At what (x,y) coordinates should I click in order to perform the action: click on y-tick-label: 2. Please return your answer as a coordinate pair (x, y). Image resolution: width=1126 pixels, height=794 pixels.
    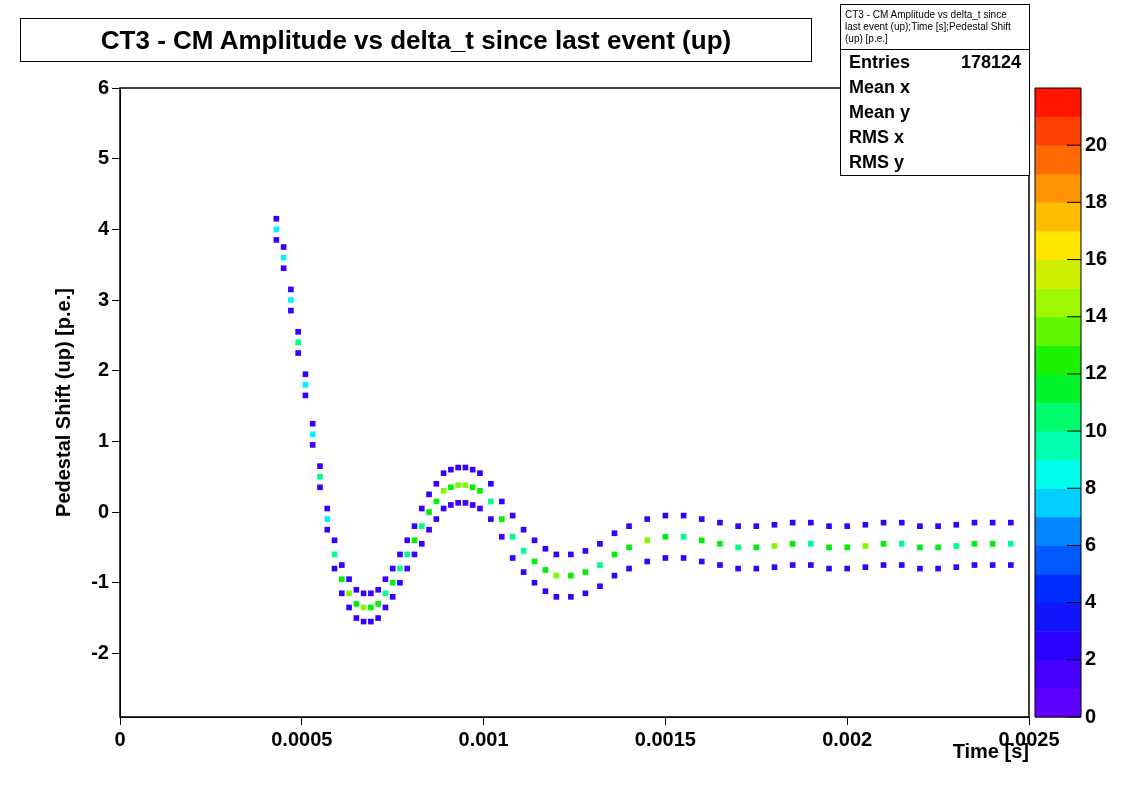
    Looking at the image, I should click on (103, 369).